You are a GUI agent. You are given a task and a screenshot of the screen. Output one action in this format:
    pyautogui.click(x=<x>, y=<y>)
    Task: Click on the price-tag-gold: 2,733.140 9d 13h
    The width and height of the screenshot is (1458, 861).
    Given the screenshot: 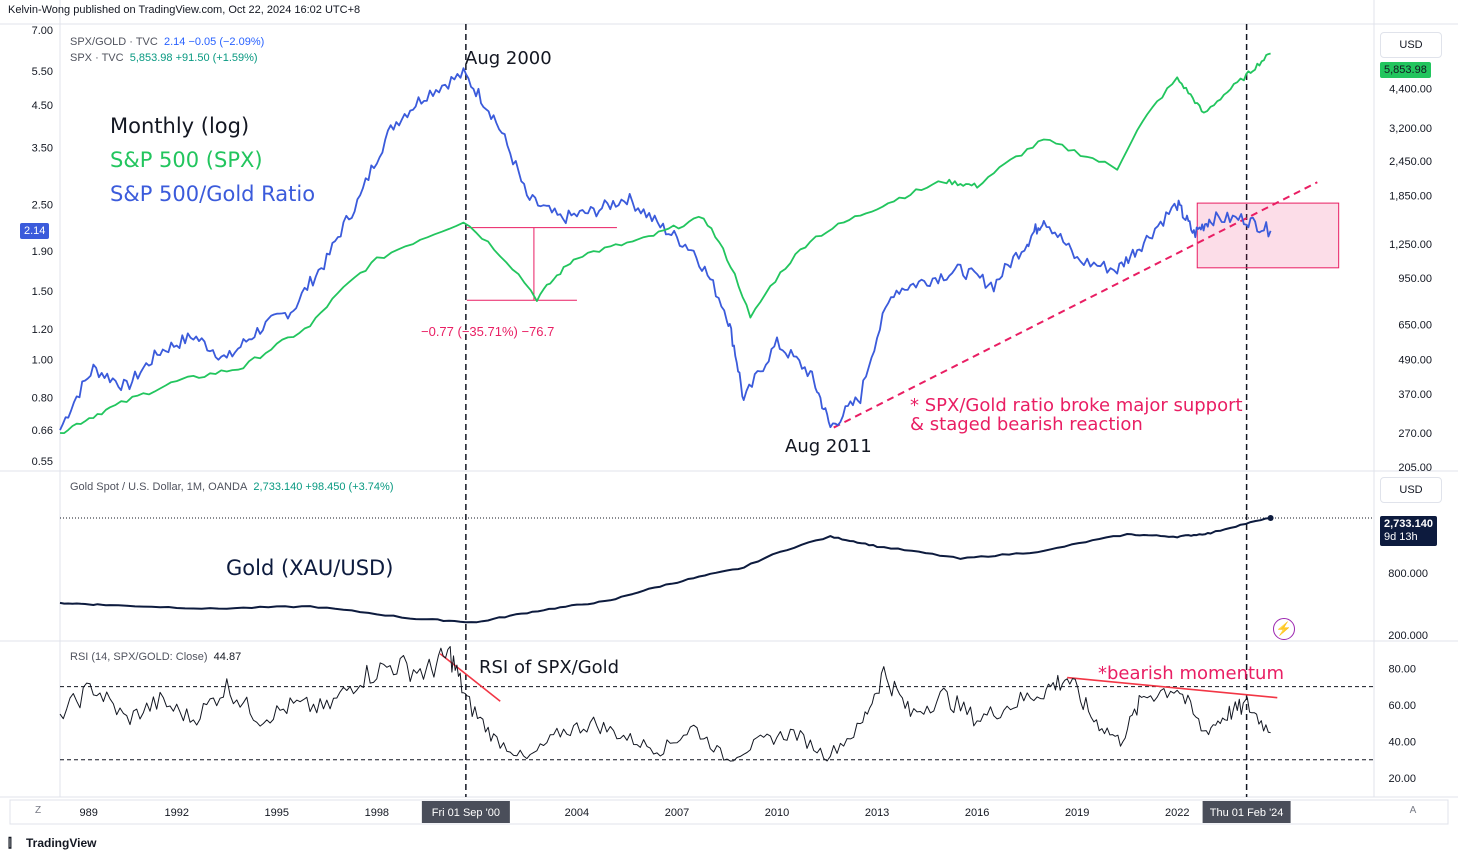 What is the action you would take?
    pyautogui.click(x=1408, y=531)
    